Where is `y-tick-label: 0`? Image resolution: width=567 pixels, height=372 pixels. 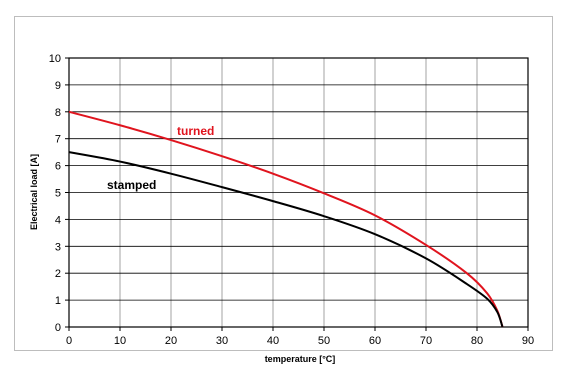 y-tick-label: 0 is located at coordinates (58, 328).